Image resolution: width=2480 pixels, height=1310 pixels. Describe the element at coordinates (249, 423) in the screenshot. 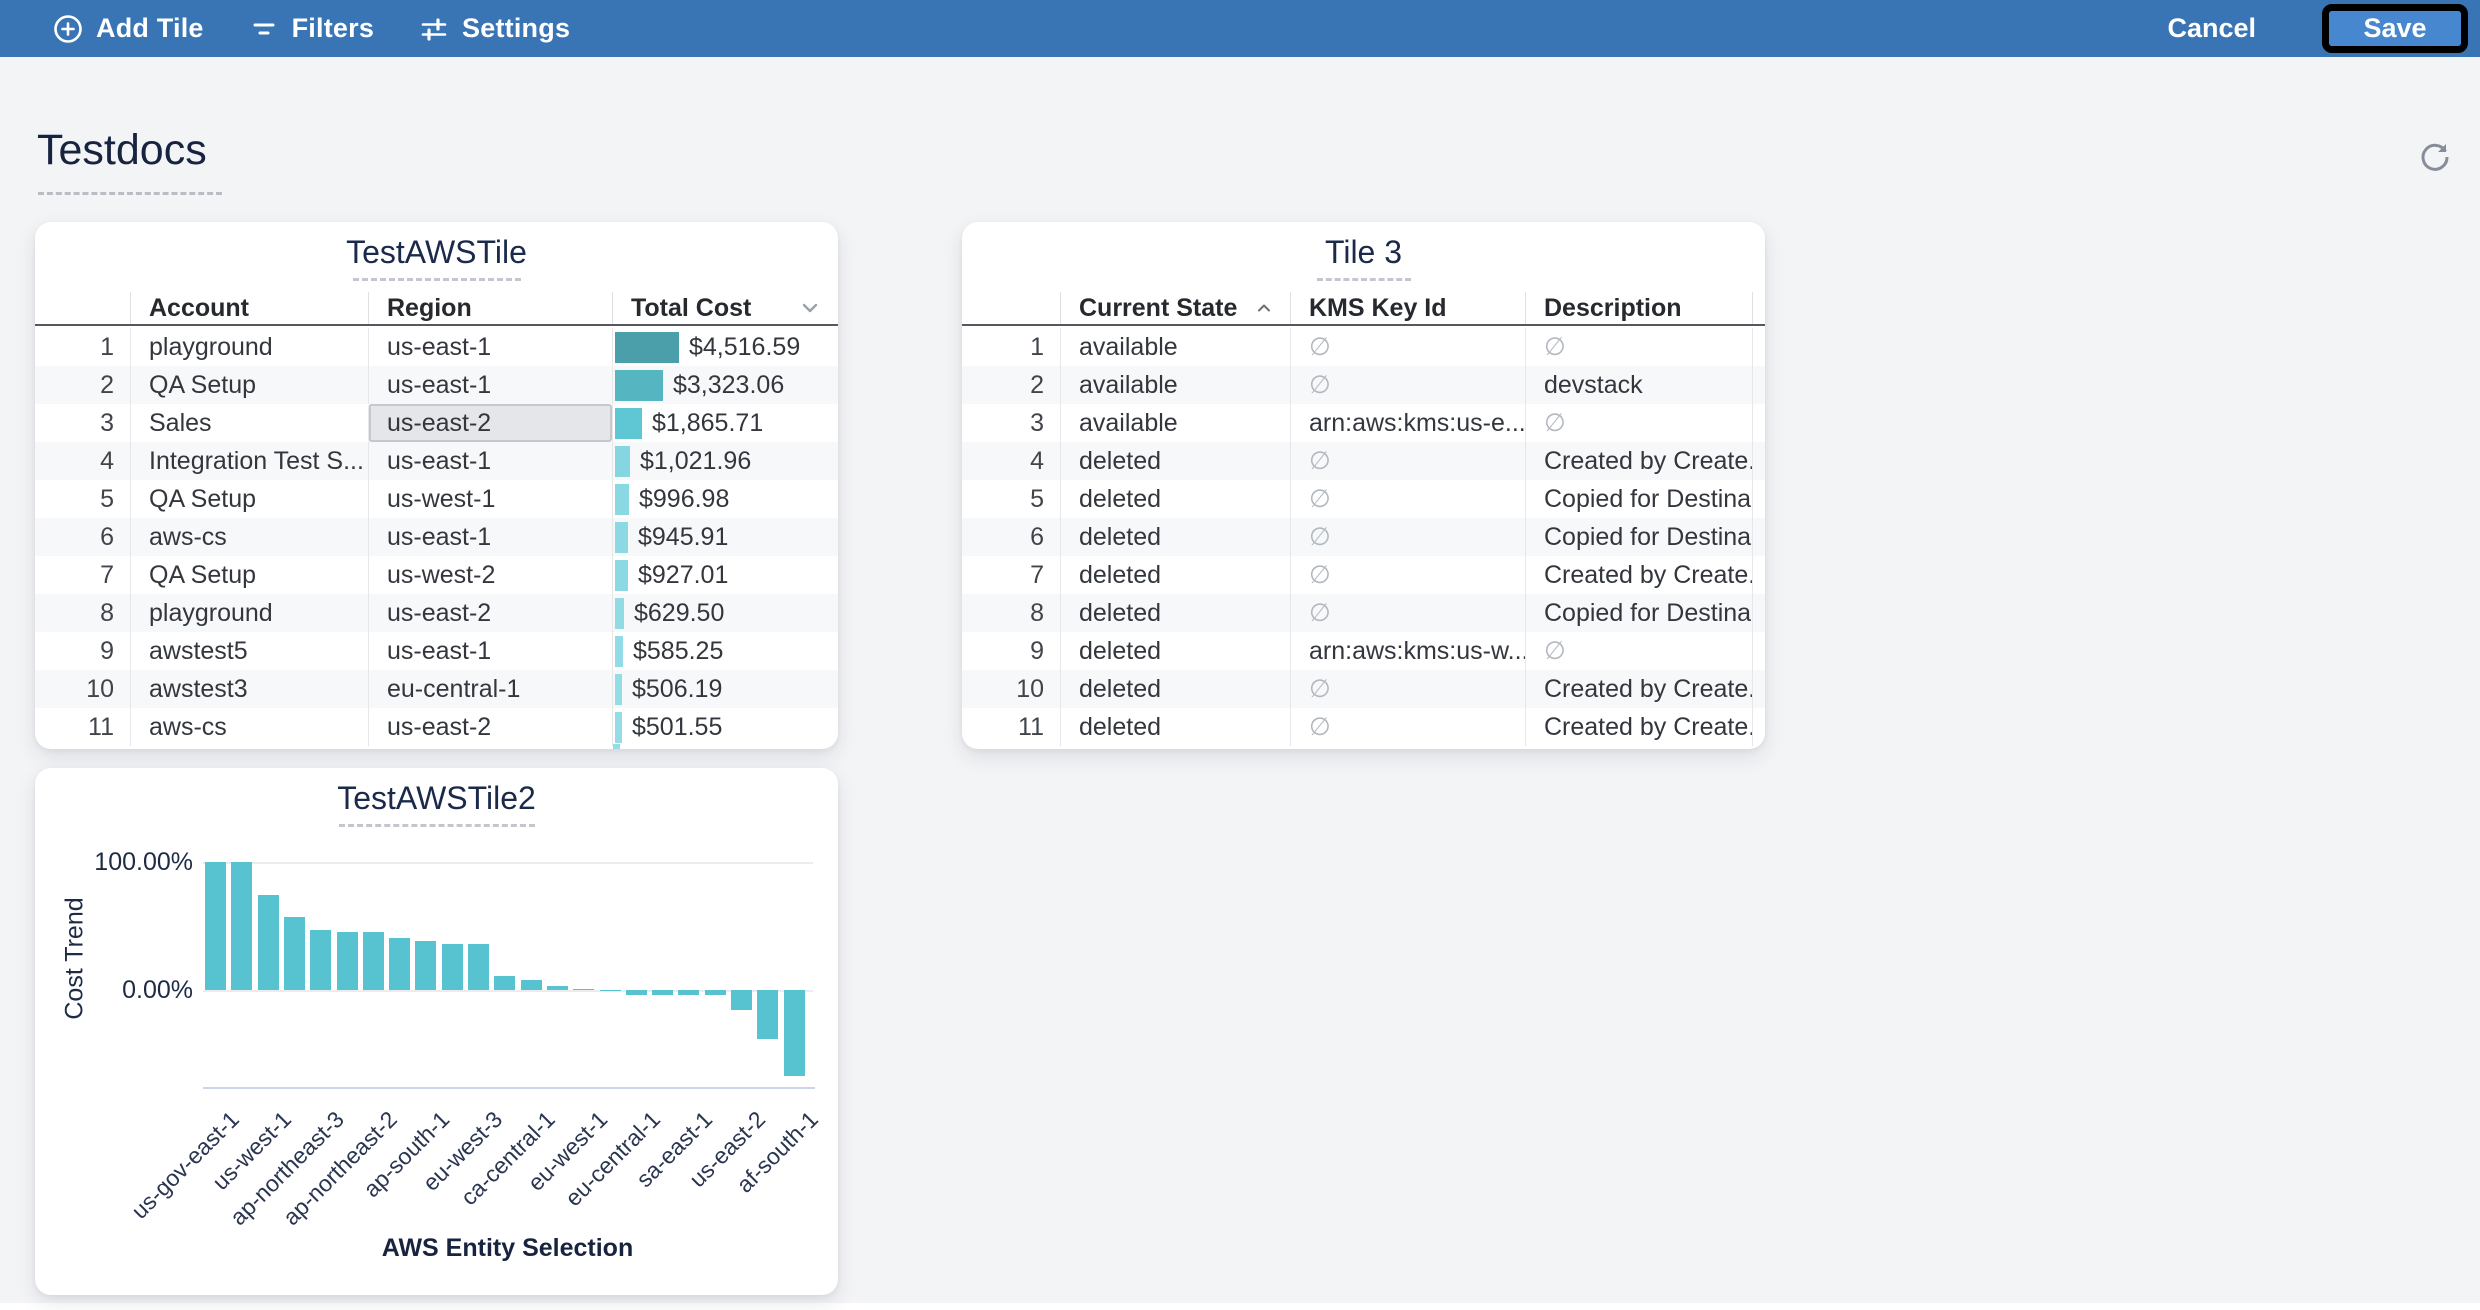

I see `account-cell: Sales` at that location.